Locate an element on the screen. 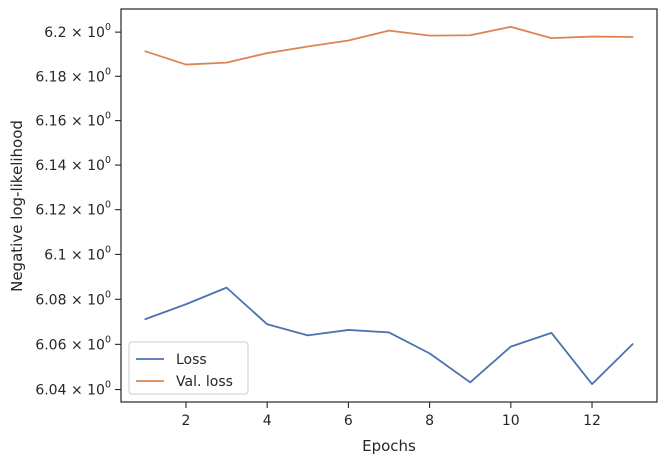 The width and height of the screenshot is (667, 463). x-axis-label: Epochs is located at coordinates (389, 446).